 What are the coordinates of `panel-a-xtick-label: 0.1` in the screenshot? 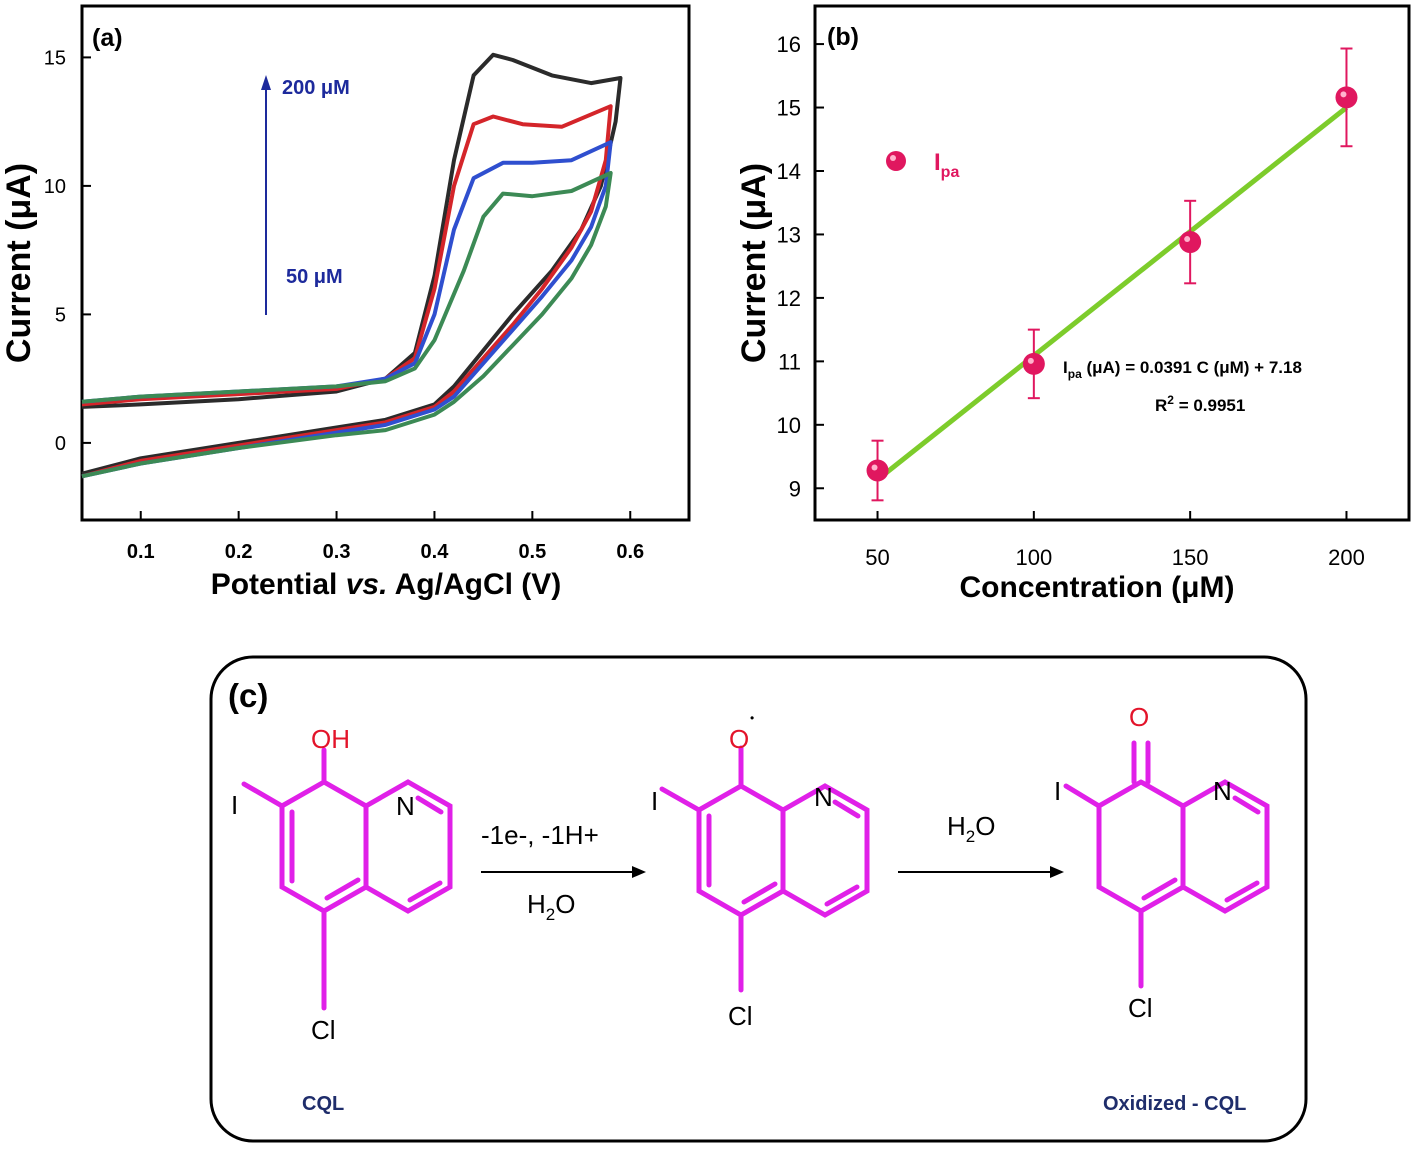 It's located at (141, 552).